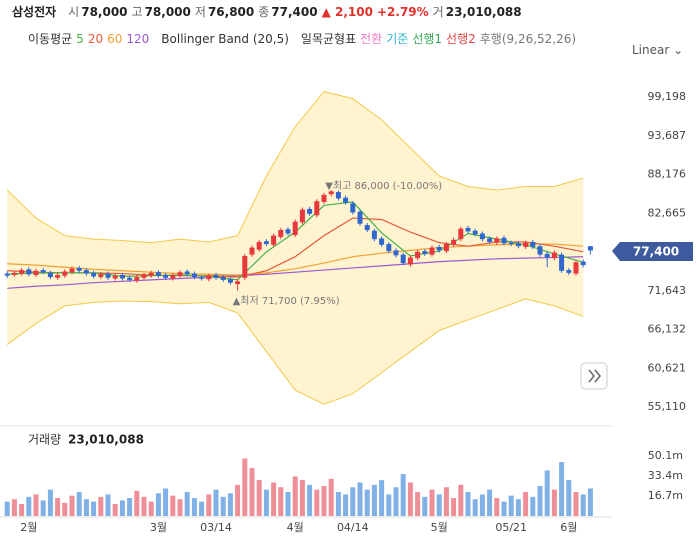 The width and height of the screenshot is (700, 537). Describe the element at coordinates (28, 527) in the screenshot. I see `x-tick-label: 2월` at that location.